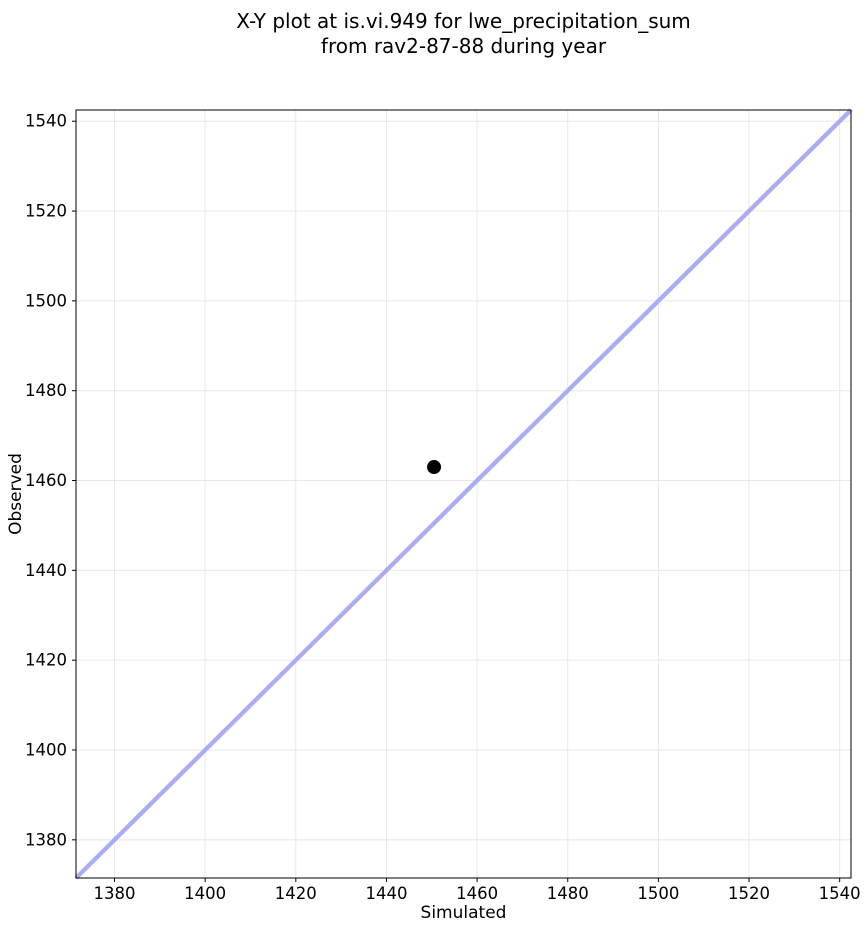 The width and height of the screenshot is (866, 934). Describe the element at coordinates (205, 893) in the screenshot. I see `x-tick-label: 1400` at that location.